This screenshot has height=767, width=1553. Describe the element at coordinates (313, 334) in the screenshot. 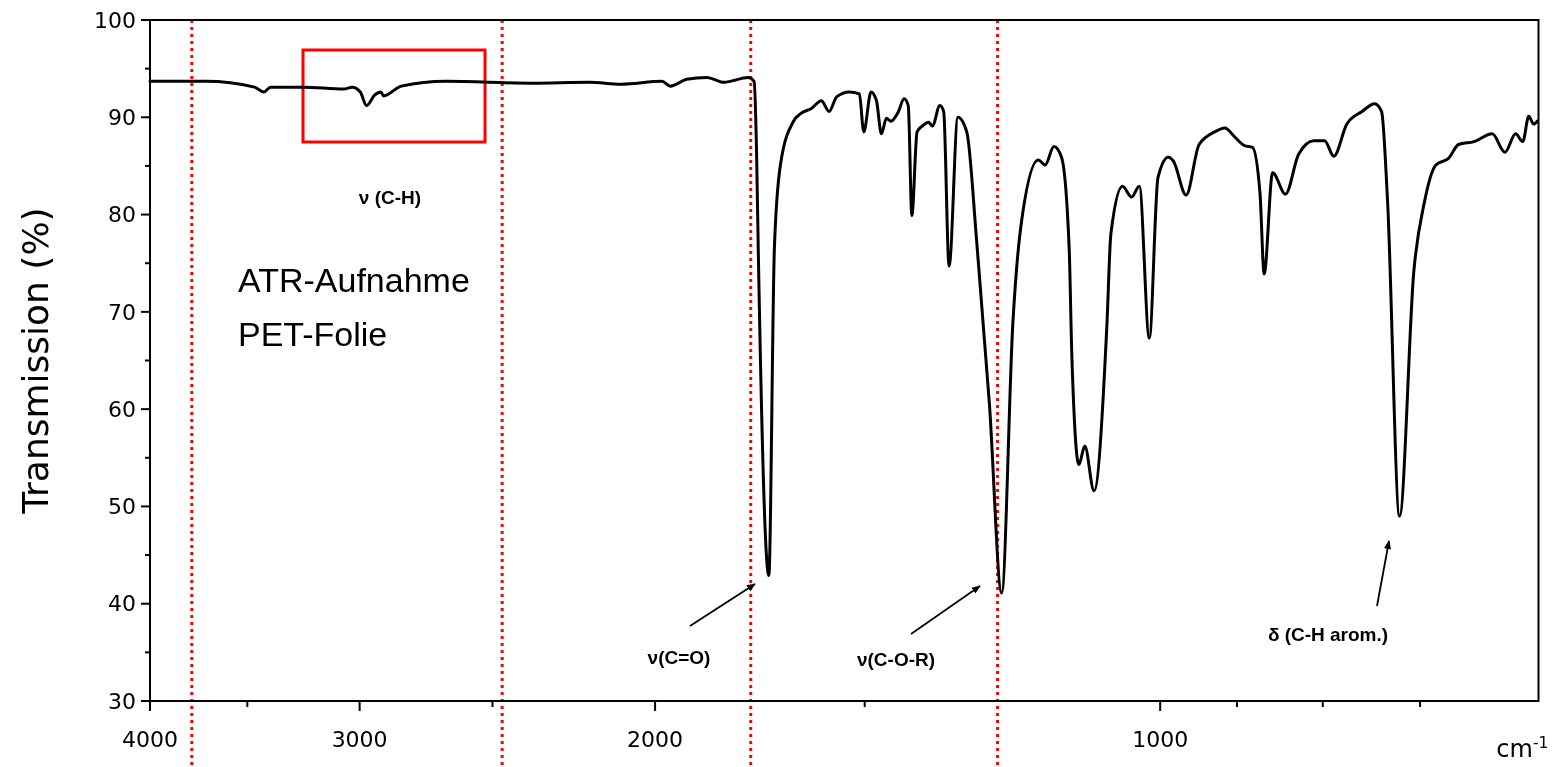

I see `annotation: PET-Folie` at that location.